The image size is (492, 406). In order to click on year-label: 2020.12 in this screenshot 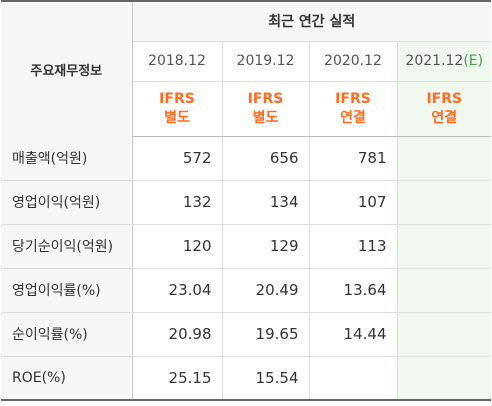, I will do `click(353, 61)`.